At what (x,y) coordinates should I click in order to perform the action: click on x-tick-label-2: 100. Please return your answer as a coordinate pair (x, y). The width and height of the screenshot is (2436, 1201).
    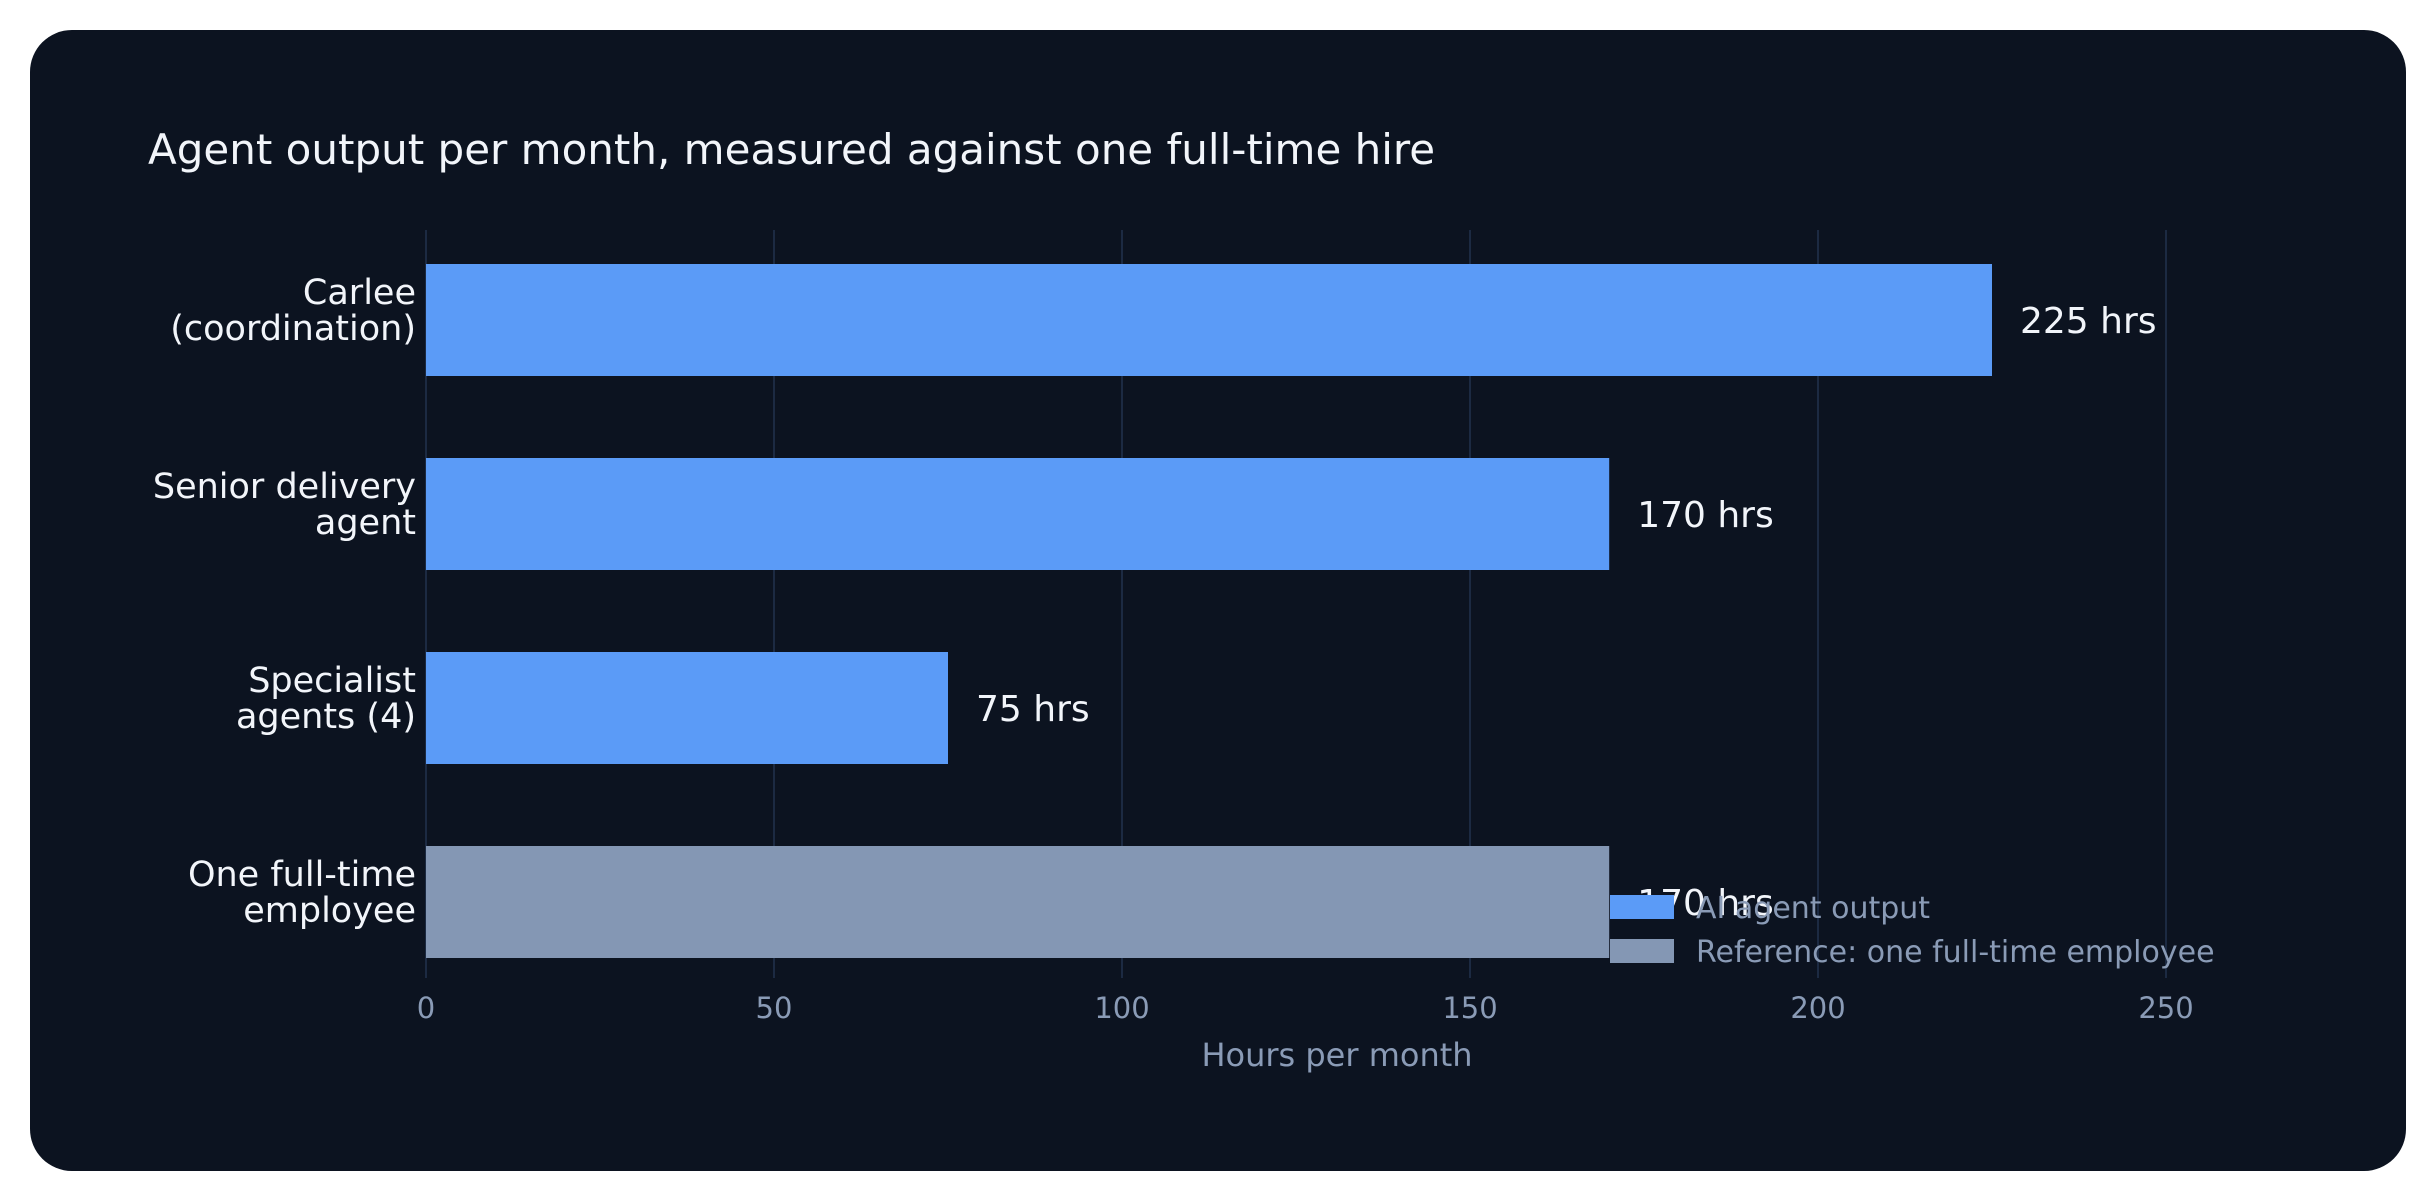
    Looking at the image, I should click on (1121, 1008).